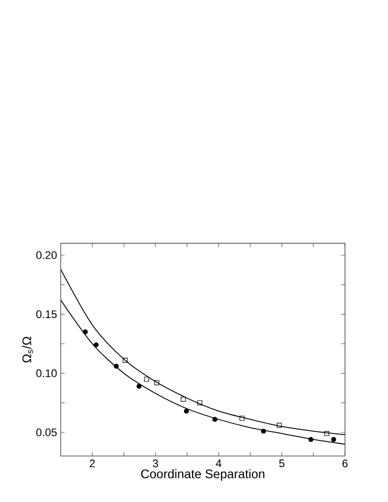 The height and width of the screenshot is (502, 388). What do you see at coordinates (46, 255) in the screenshot?
I see `y-tick-label: 0.20` at bounding box center [46, 255].